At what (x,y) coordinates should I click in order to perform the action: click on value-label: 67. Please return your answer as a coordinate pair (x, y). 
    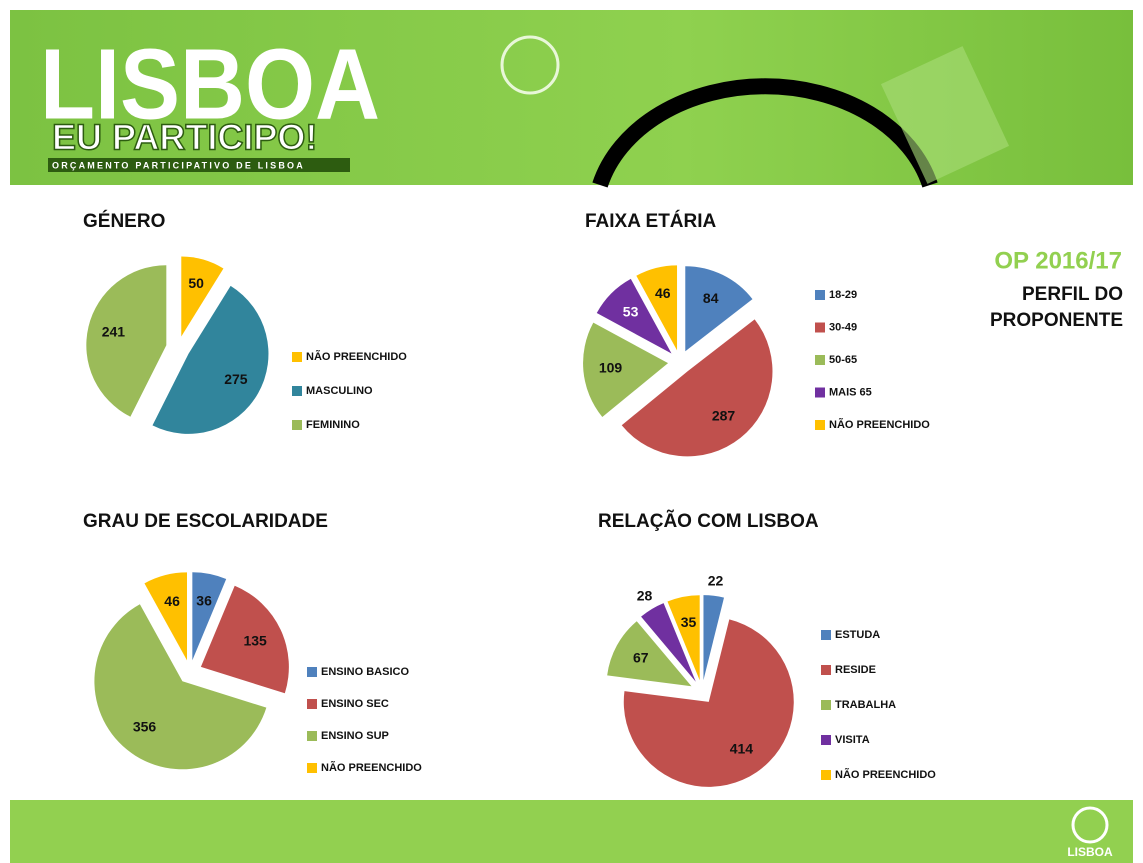
    Looking at the image, I should click on (641, 657).